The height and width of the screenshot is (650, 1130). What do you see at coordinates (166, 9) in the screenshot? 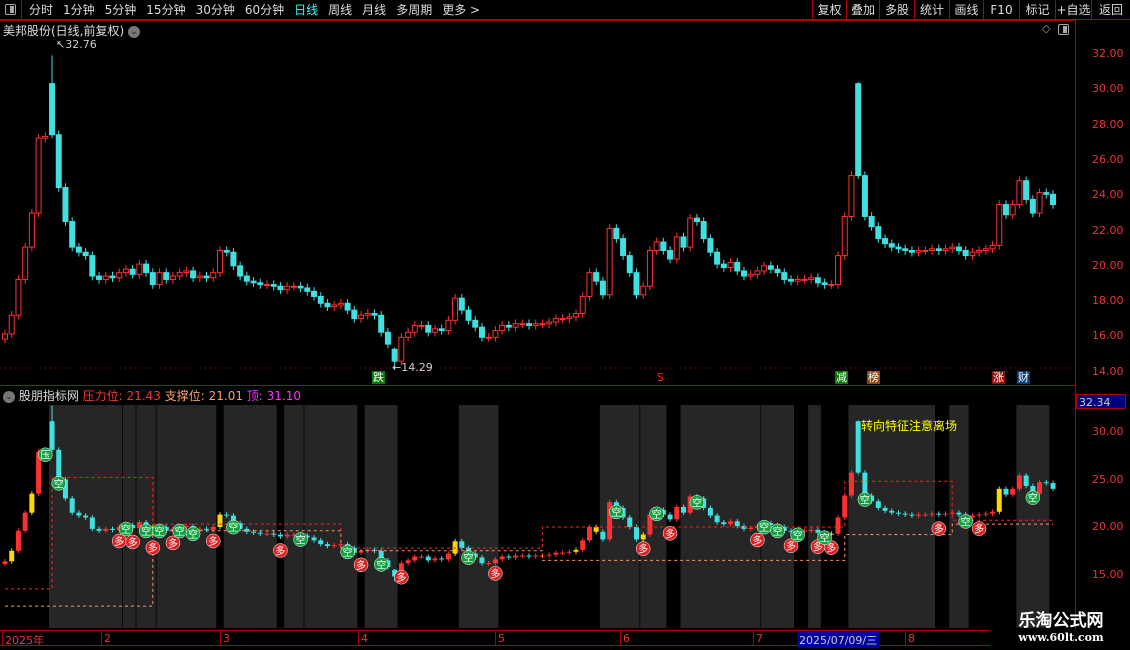
I see `period-tab: 15分钟` at bounding box center [166, 9].